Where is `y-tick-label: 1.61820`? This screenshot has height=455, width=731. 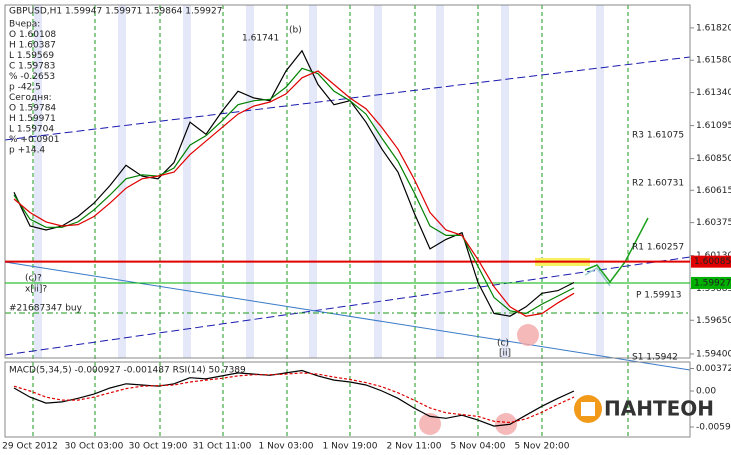
y-tick-label: 1.61820 is located at coordinates (713, 28).